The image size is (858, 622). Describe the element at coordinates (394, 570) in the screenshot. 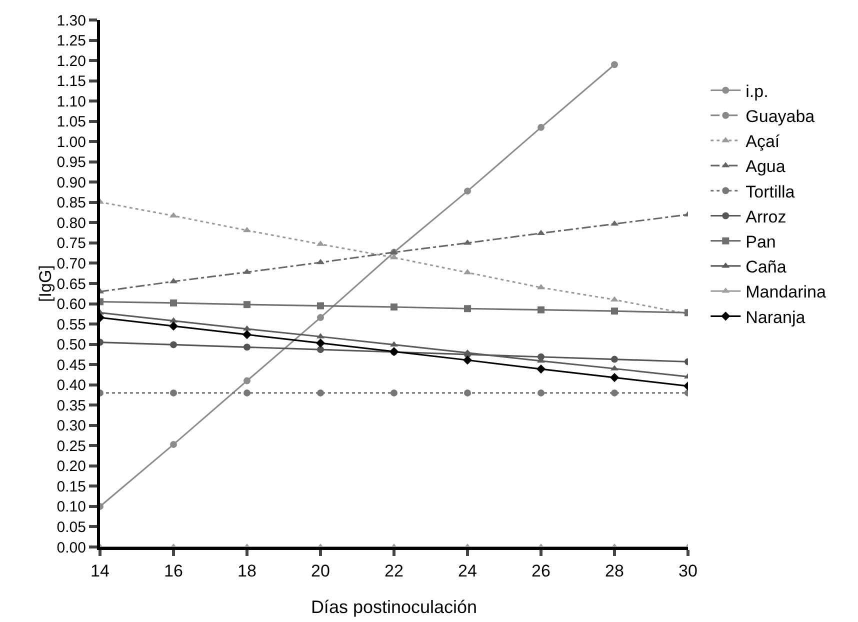

I see `x-tick-label: 22` at that location.